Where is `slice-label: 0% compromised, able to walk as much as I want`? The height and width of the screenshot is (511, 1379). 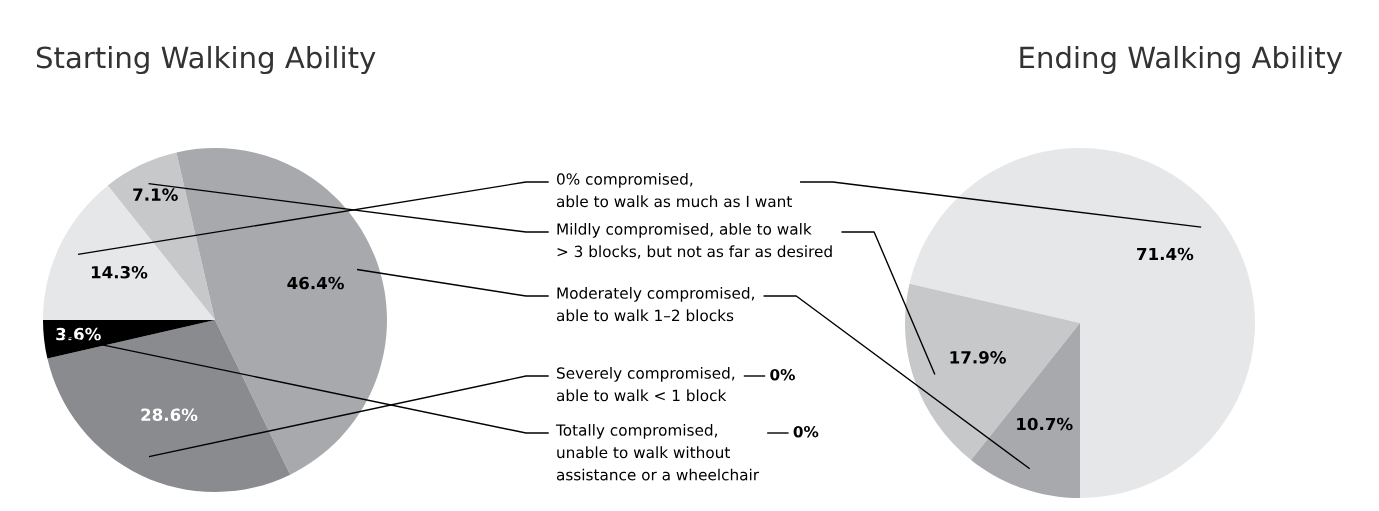
slice-label: 0% compromised, able to walk as much as I want is located at coordinates (674, 190).